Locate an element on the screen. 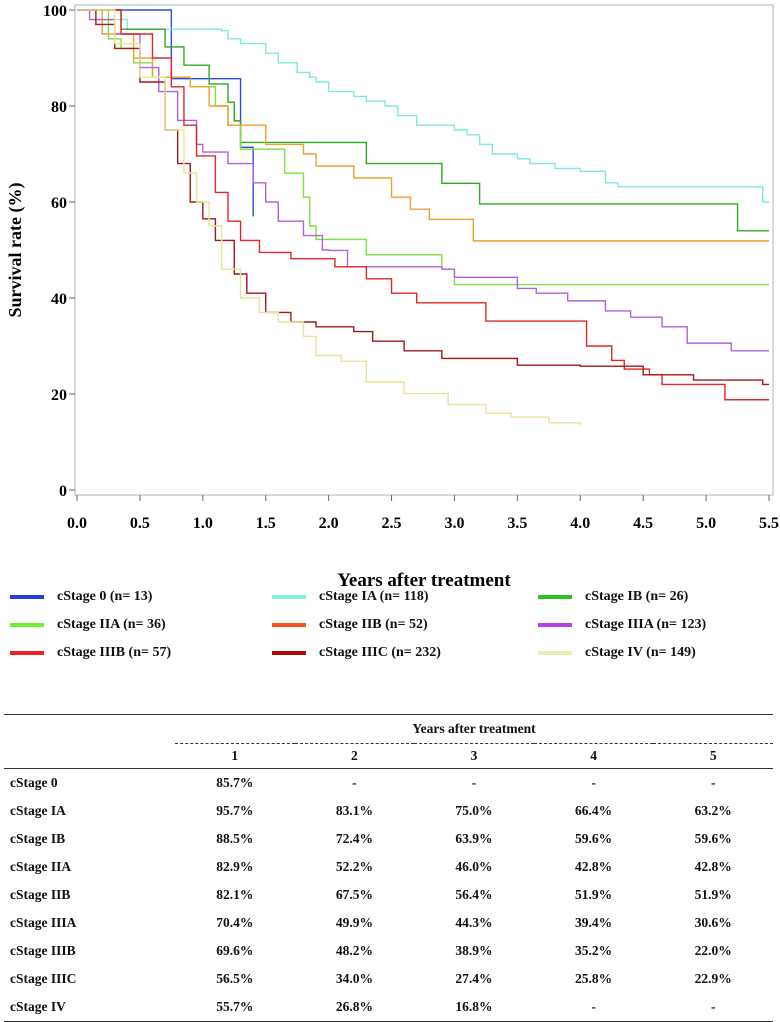 The image size is (780, 1022). table-cell: 34.0% is located at coordinates (354, 978).